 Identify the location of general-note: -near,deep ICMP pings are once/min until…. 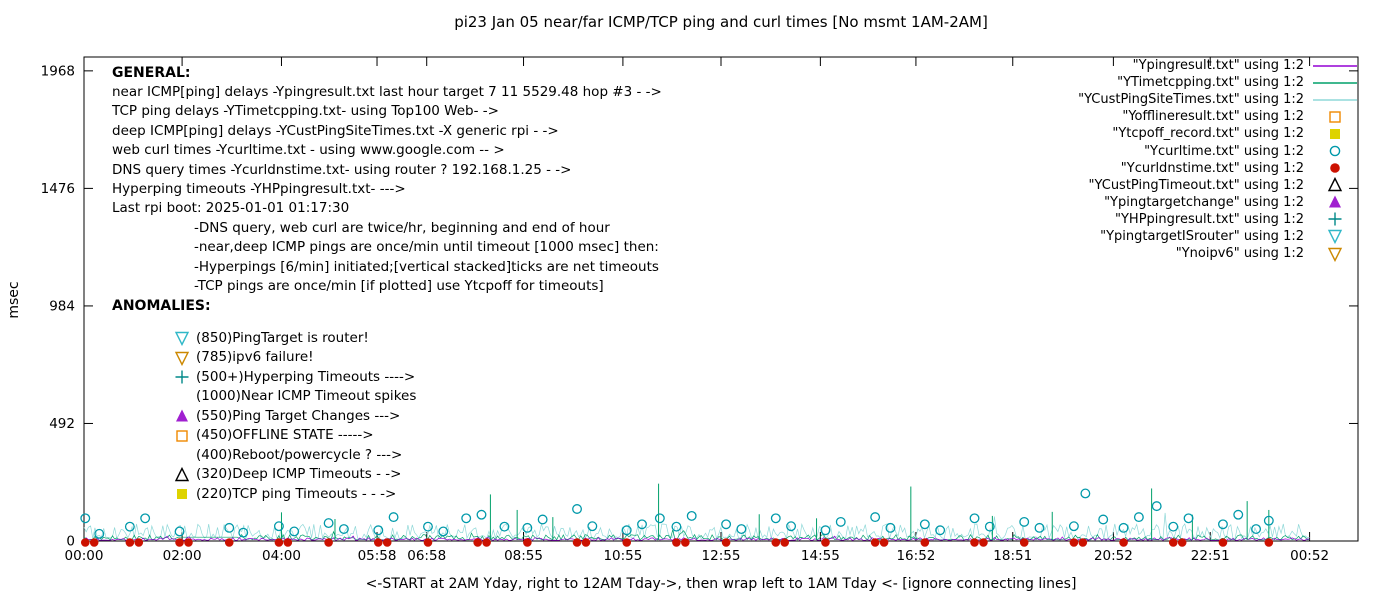
(426, 247).